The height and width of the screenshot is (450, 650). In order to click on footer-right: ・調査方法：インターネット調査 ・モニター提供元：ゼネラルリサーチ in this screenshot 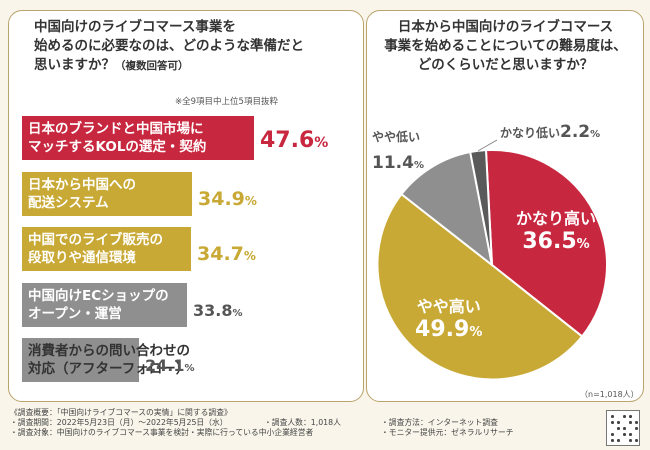, I will do `click(447, 428)`.